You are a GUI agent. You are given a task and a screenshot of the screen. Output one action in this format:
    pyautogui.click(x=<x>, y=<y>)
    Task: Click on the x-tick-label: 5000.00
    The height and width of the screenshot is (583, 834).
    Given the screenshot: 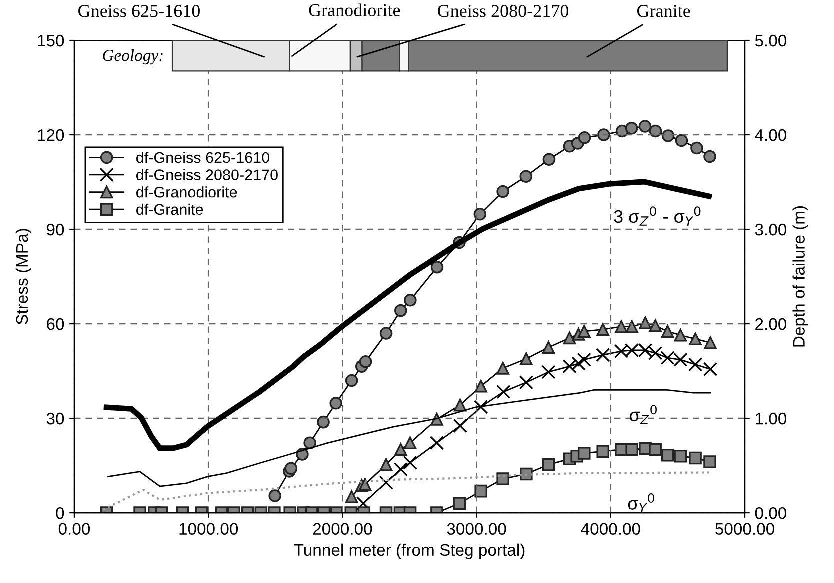 What is the action you would take?
    pyautogui.click(x=745, y=529)
    